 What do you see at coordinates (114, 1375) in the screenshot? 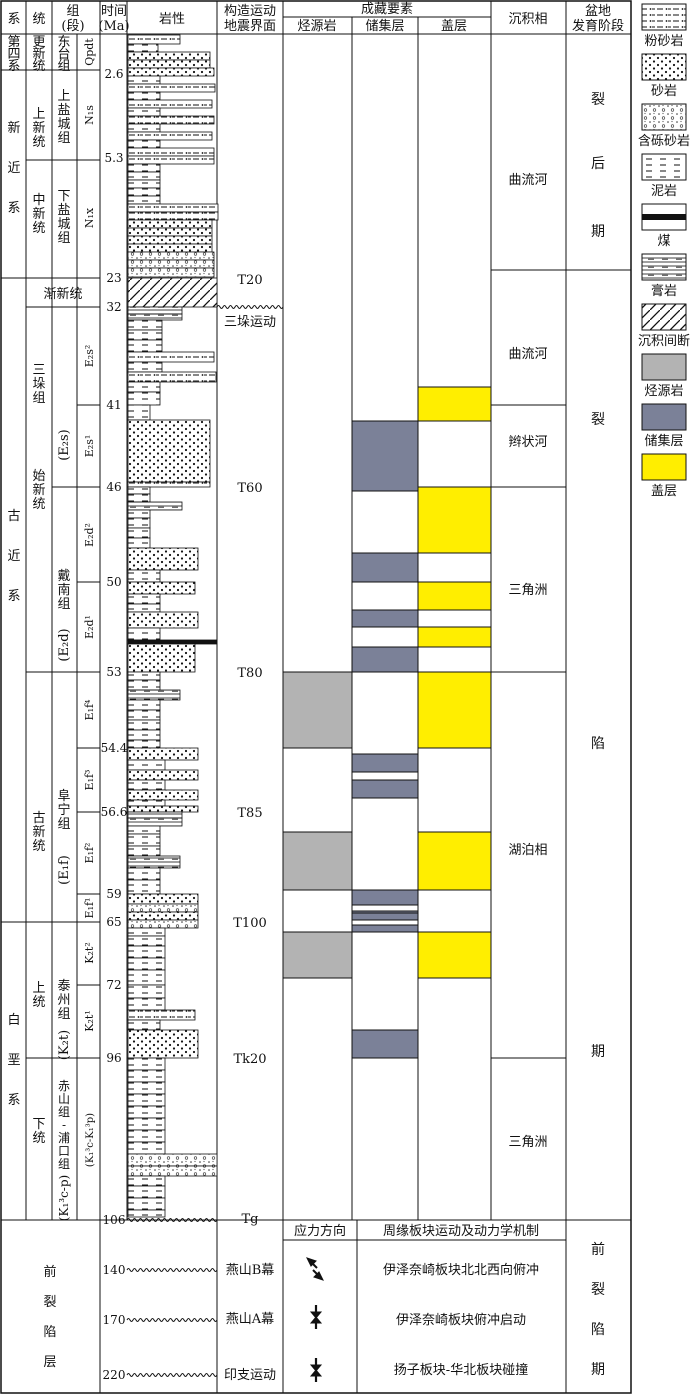
I see `age-label: 220` at bounding box center [114, 1375].